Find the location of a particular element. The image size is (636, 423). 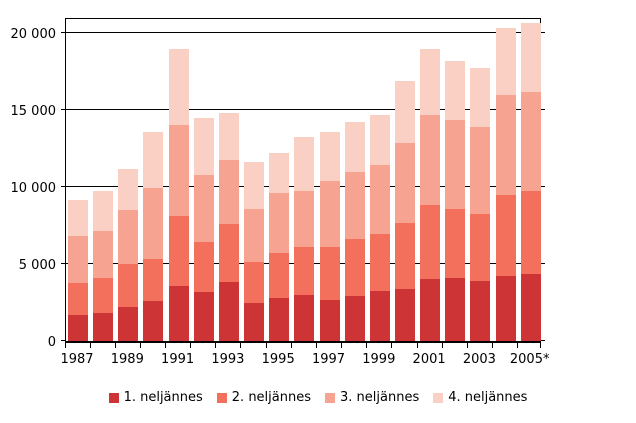

y-tick-label: 5 000 is located at coordinates (37, 265).